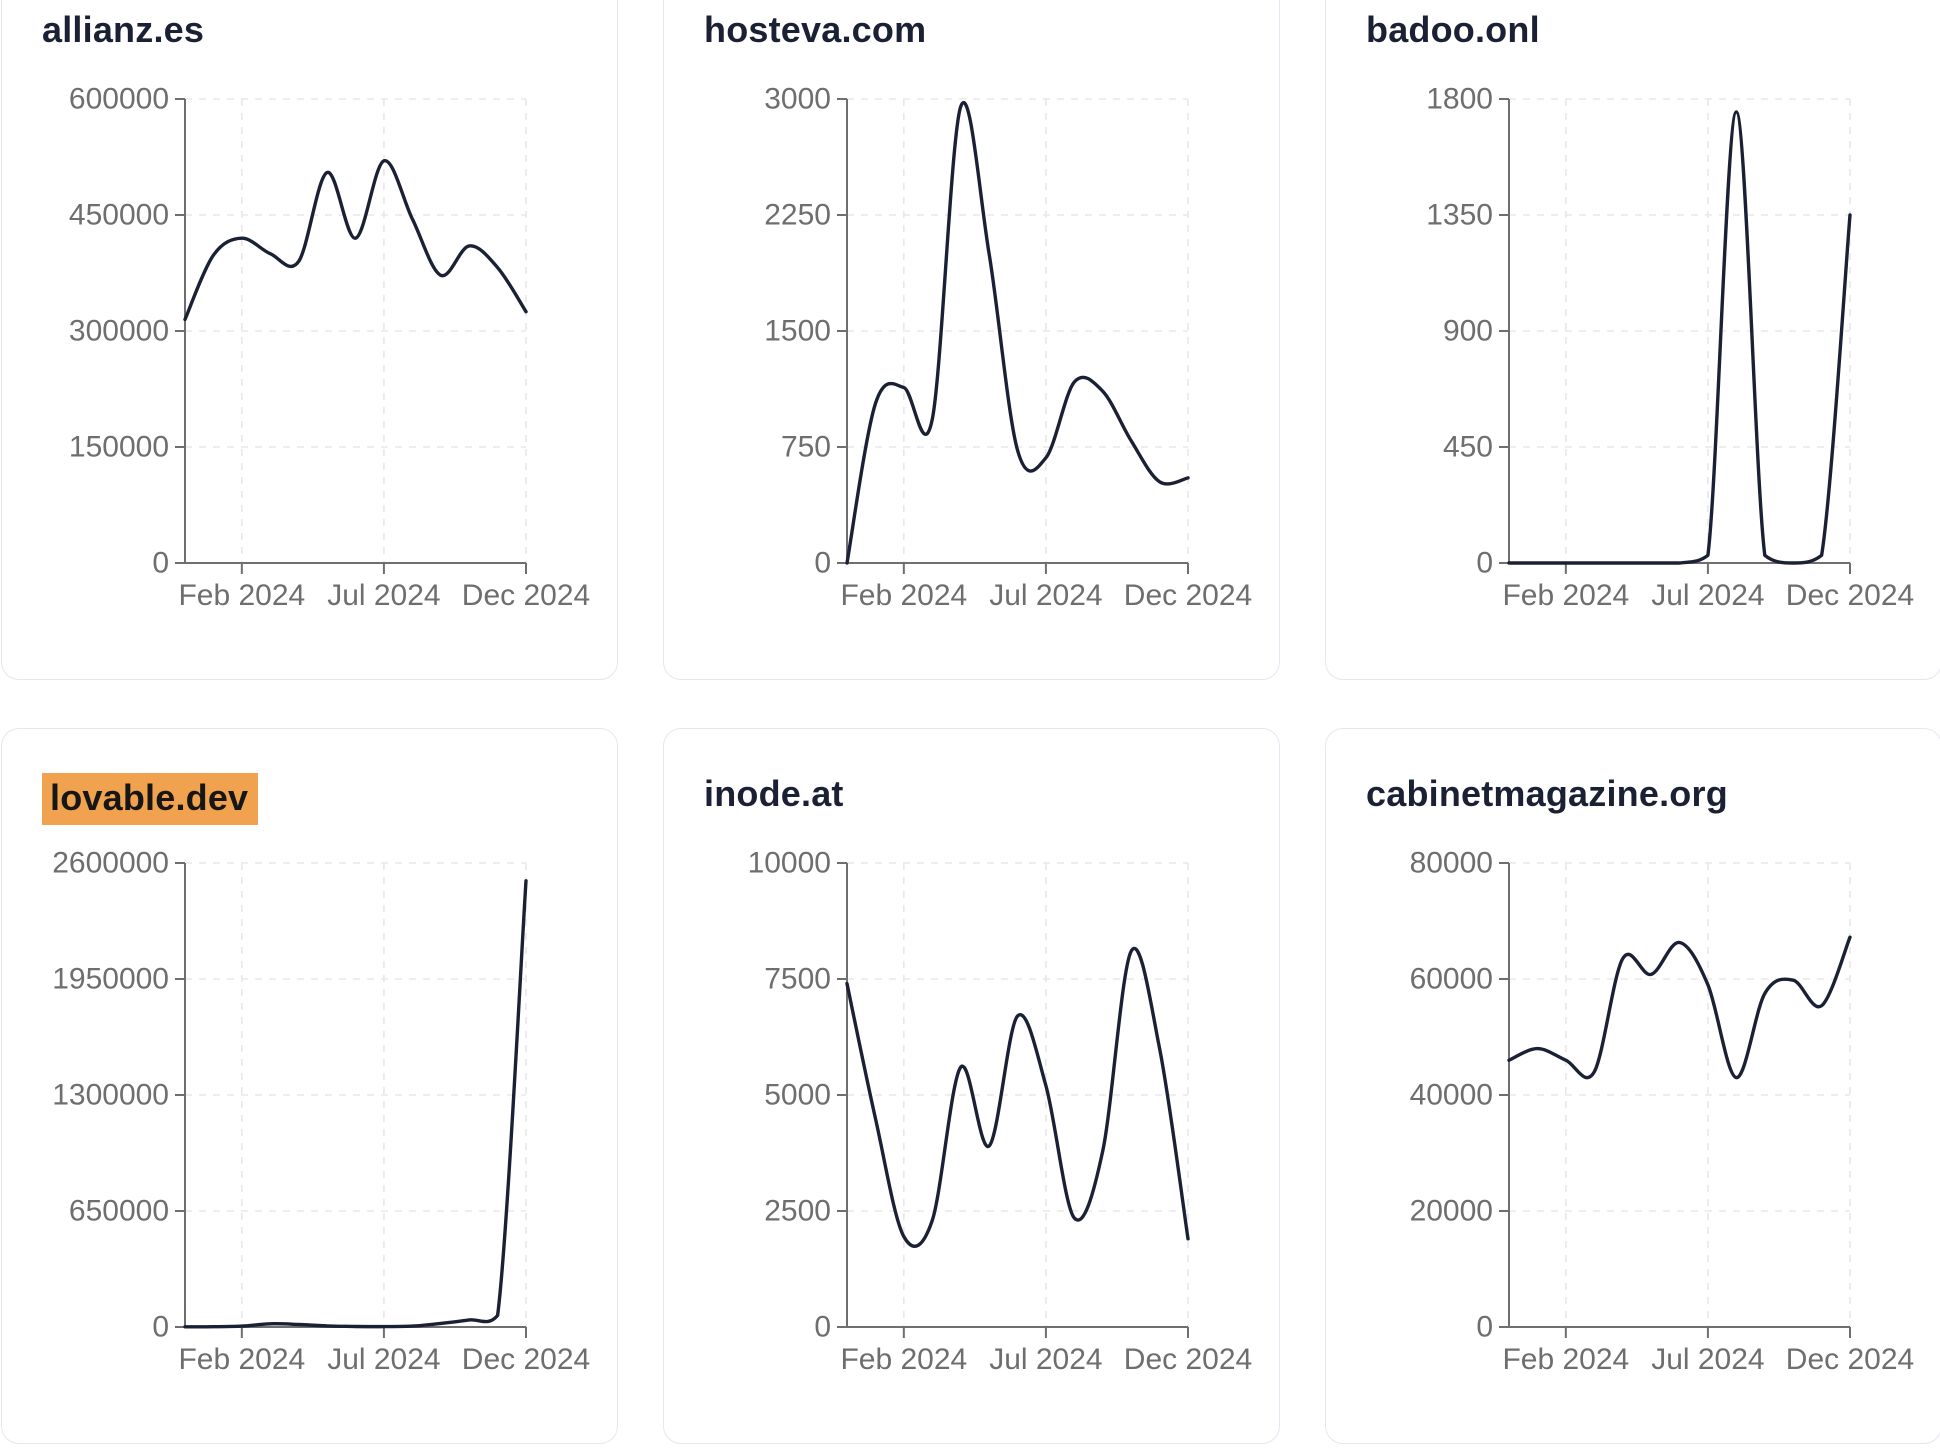 This screenshot has width=1940, height=1452. Describe the element at coordinates (119, 1211) in the screenshot. I see `y-tick-label: 650000` at that location.